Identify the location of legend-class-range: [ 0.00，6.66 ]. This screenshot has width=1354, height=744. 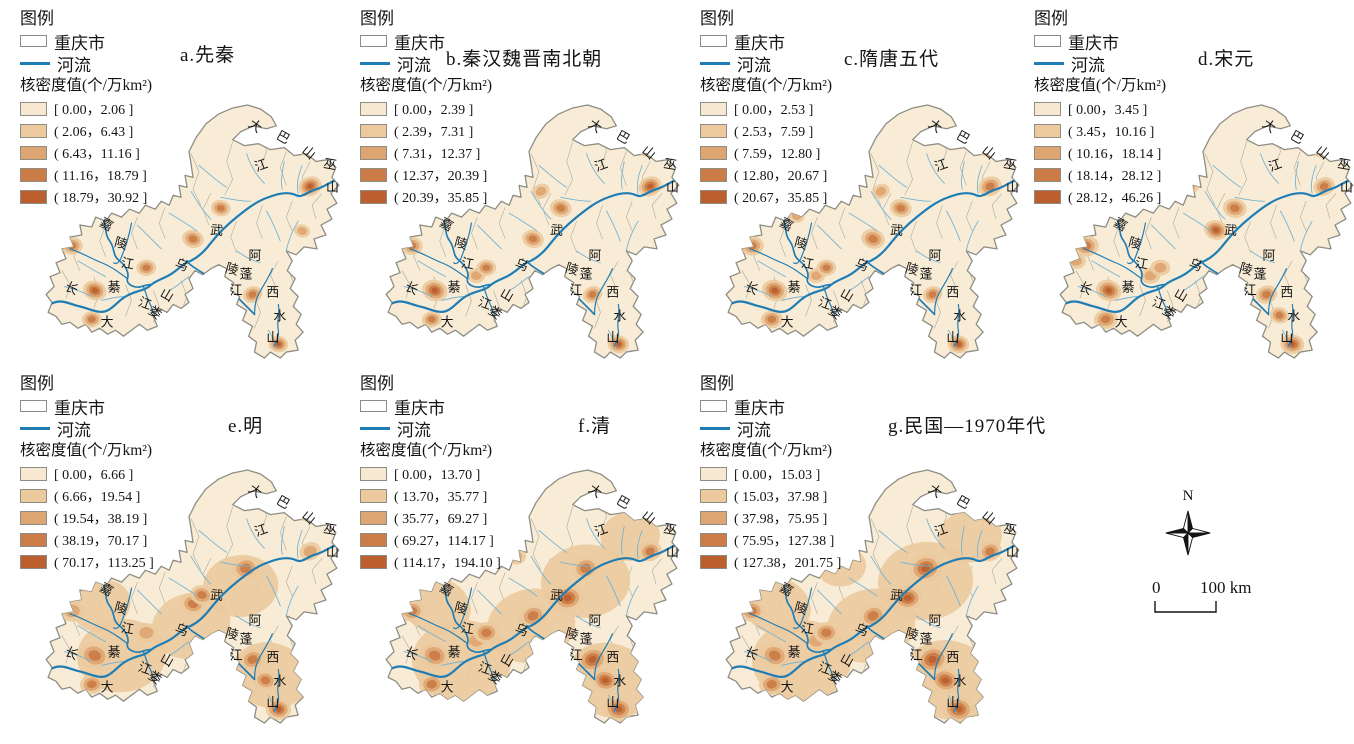
(94, 475).